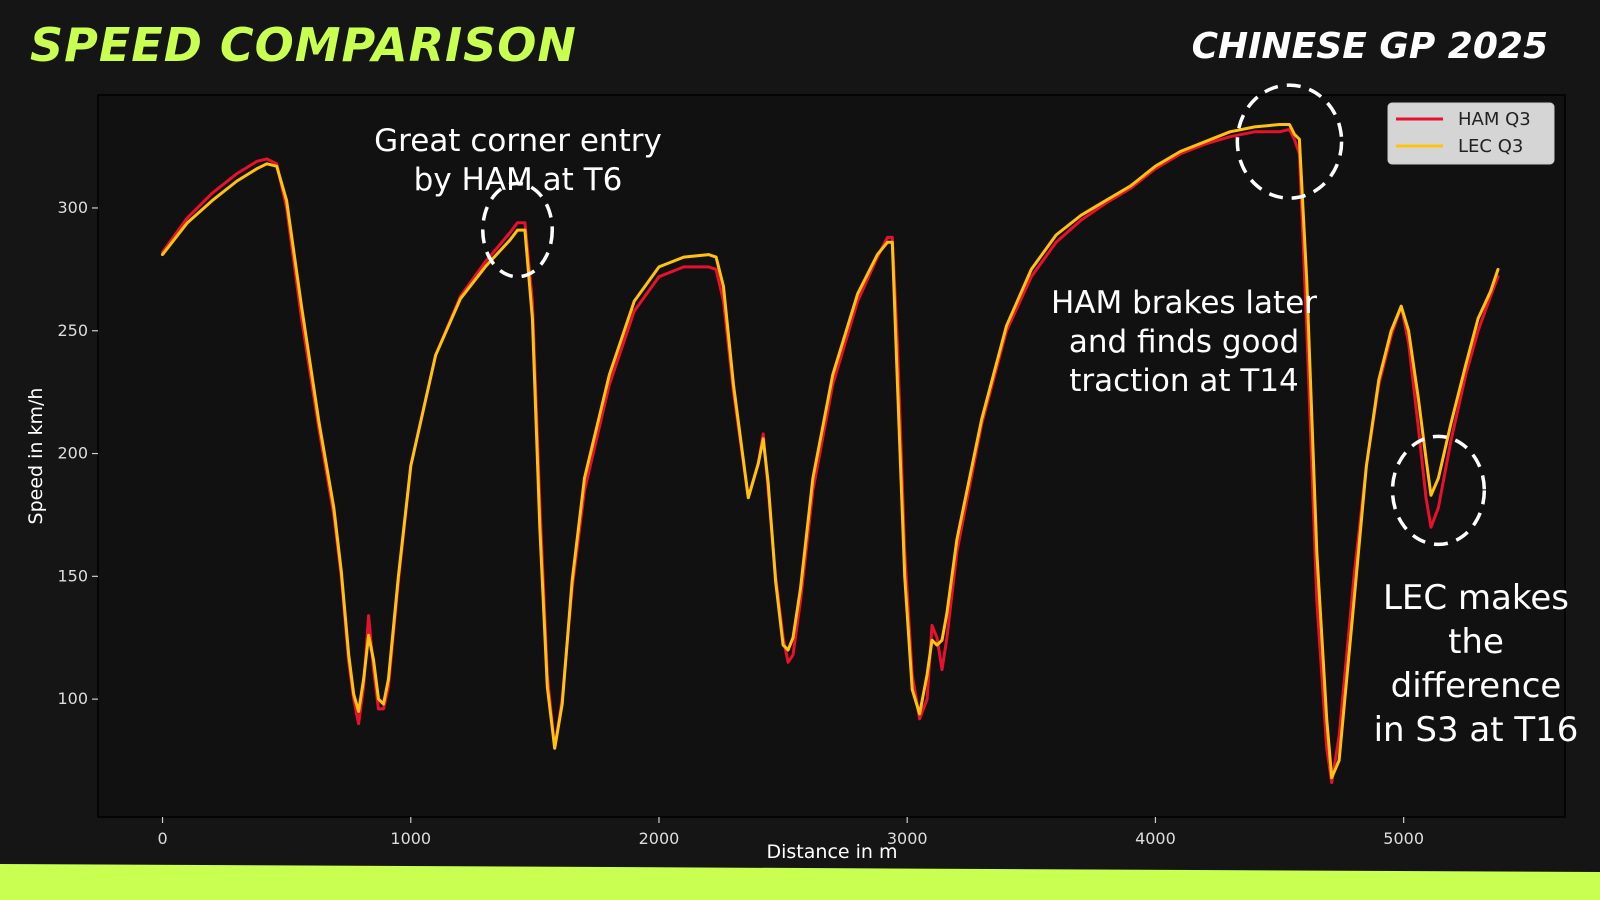 The height and width of the screenshot is (900, 1600). I want to click on y-tick-label: 100, so click(72, 698).